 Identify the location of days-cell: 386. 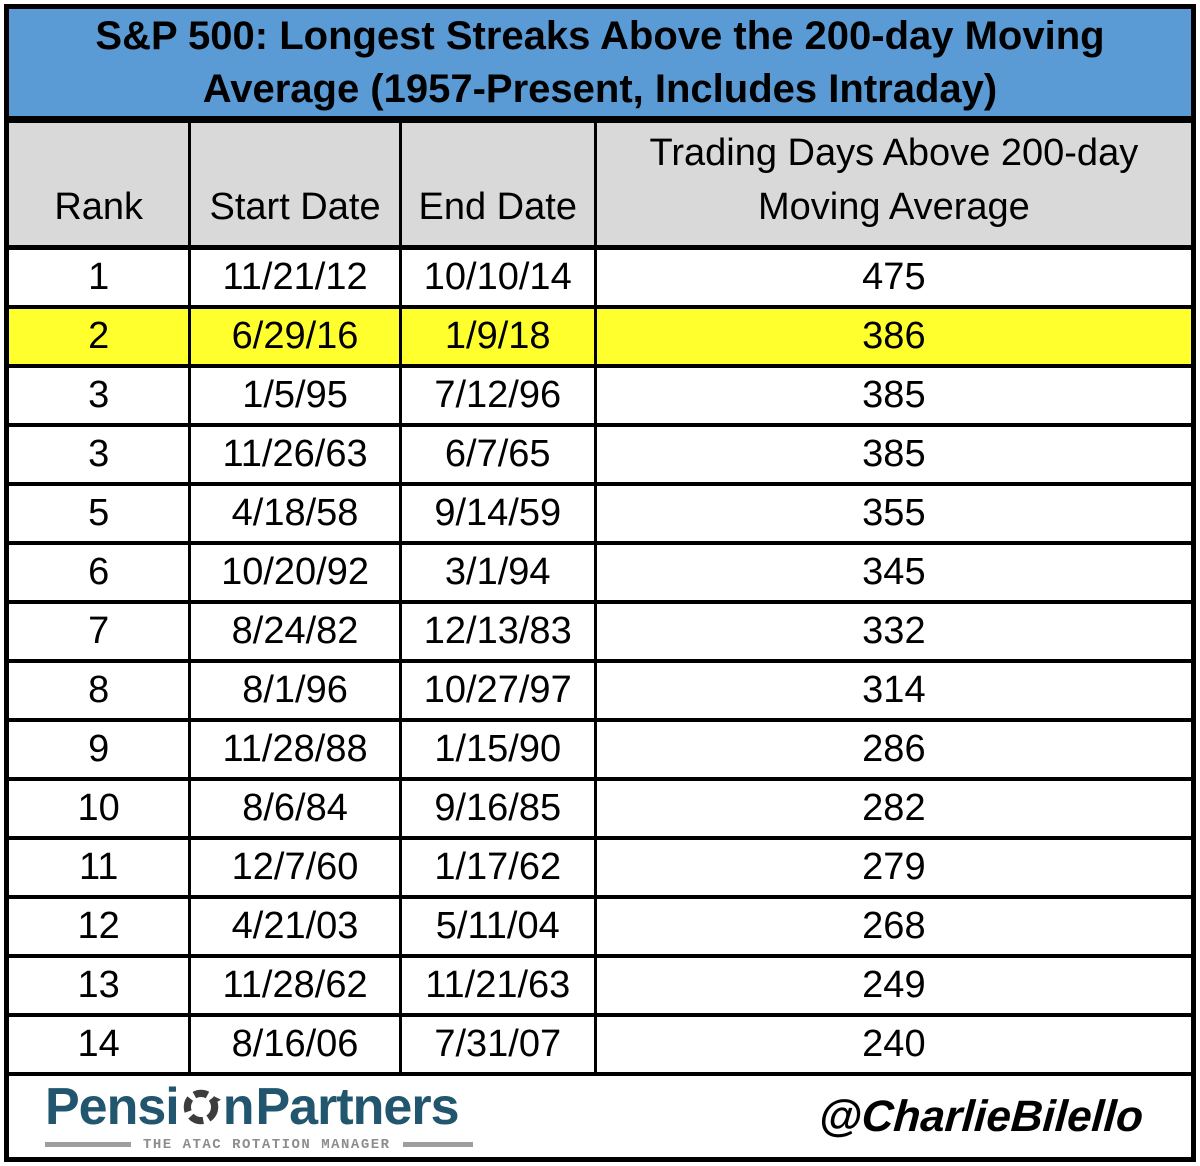
(892, 336).